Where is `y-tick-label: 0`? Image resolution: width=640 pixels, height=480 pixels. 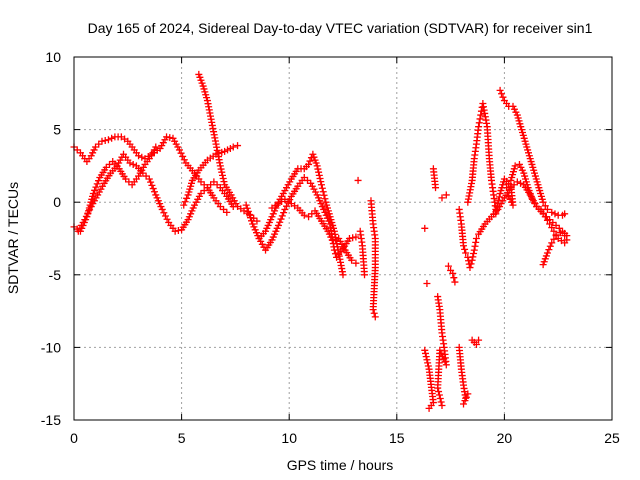
y-tick-label: 0 is located at coordinates (57, 202).